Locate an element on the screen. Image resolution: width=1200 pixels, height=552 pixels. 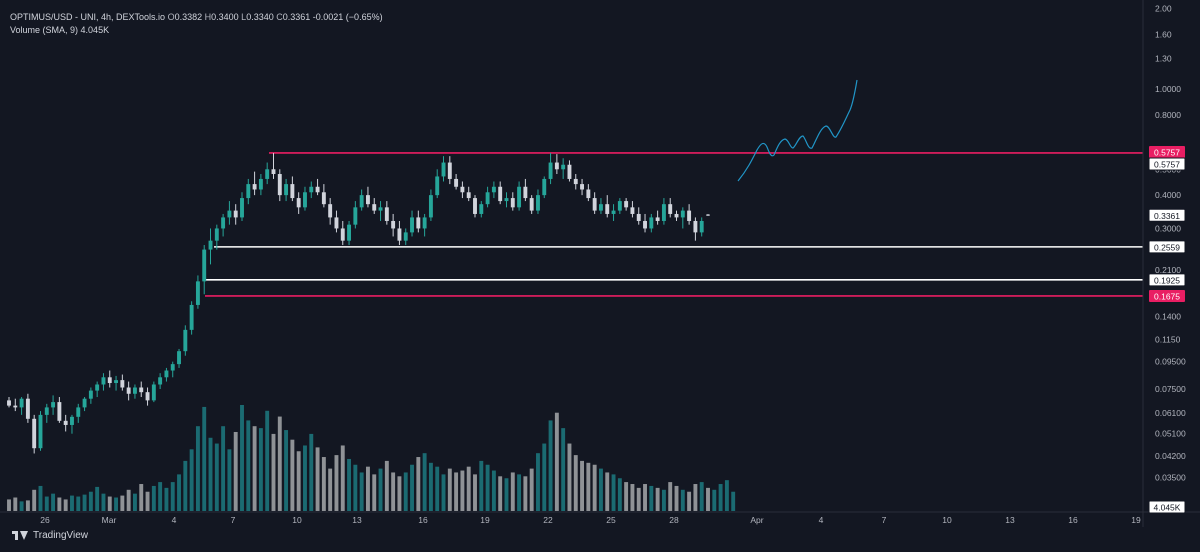
low-label: L is located at coordinates (244, 17).